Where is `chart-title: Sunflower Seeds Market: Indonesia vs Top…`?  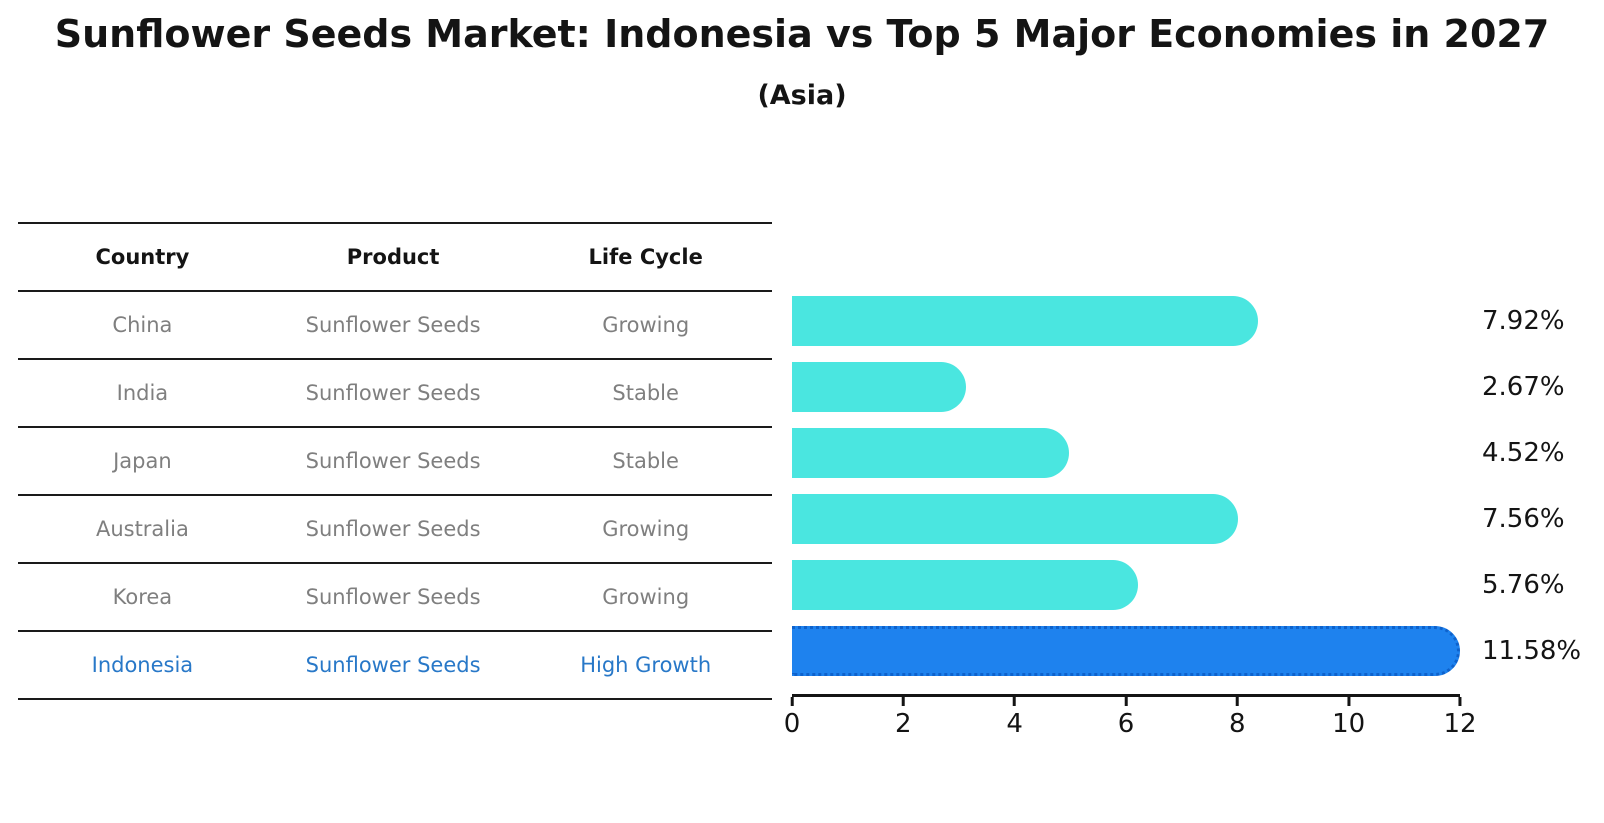
chart-title: Sunflower Seeds Market: Indonesia vs Top… is located at coordinates (802, 34).